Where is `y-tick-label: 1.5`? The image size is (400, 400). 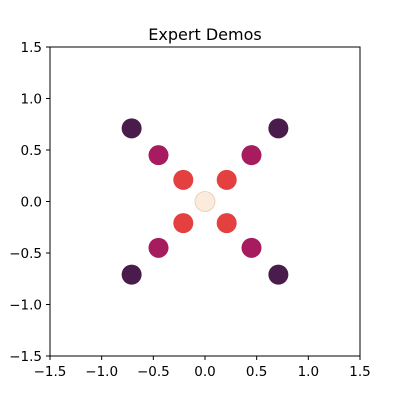 y-tick-label: 1.5 is located at coordinates (31, 48).